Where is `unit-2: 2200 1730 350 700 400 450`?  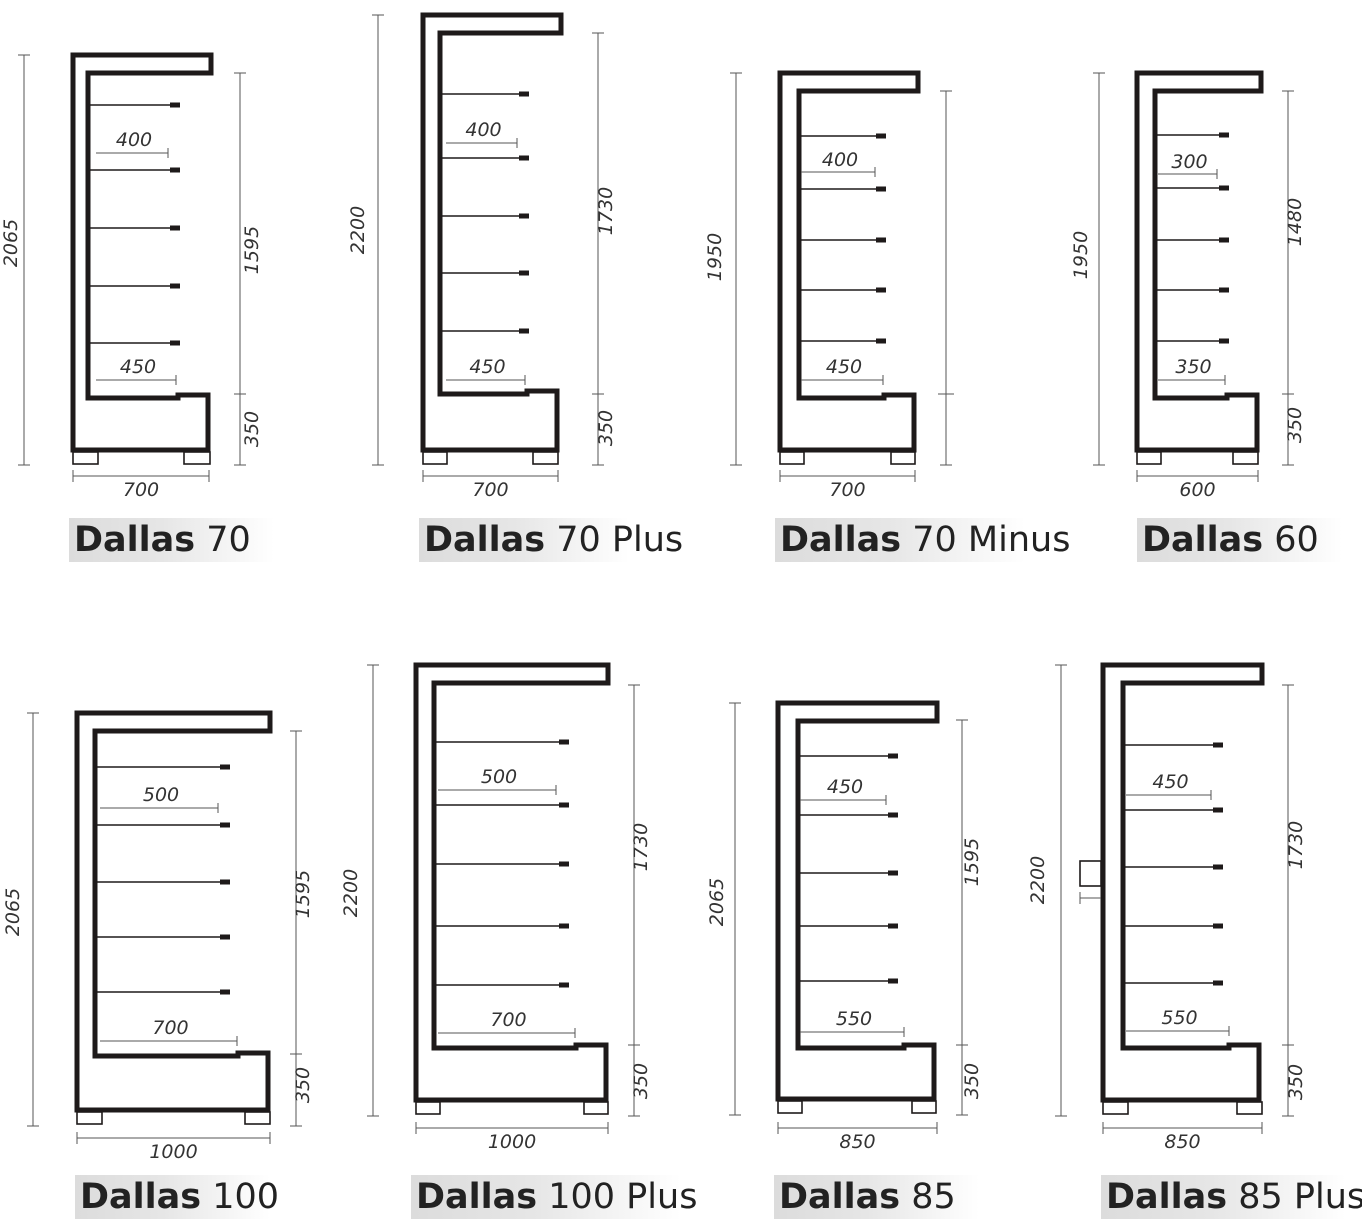 unit-2: 2200 1730 350 700 400 450 is located at coordinates (482, 256).